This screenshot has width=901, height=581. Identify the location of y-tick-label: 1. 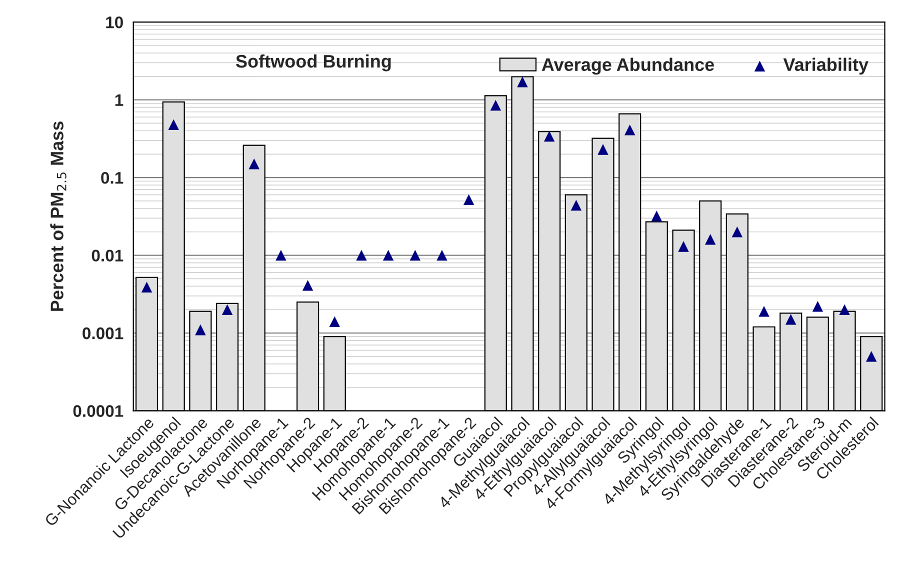
(119, 100).